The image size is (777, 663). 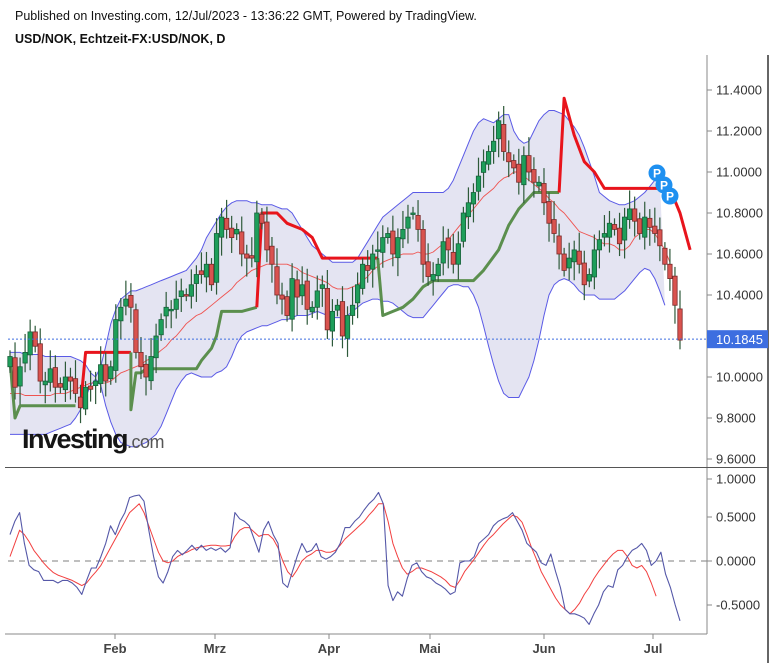 I want to click on pivot-marker: P, so click(x=670, y=196).